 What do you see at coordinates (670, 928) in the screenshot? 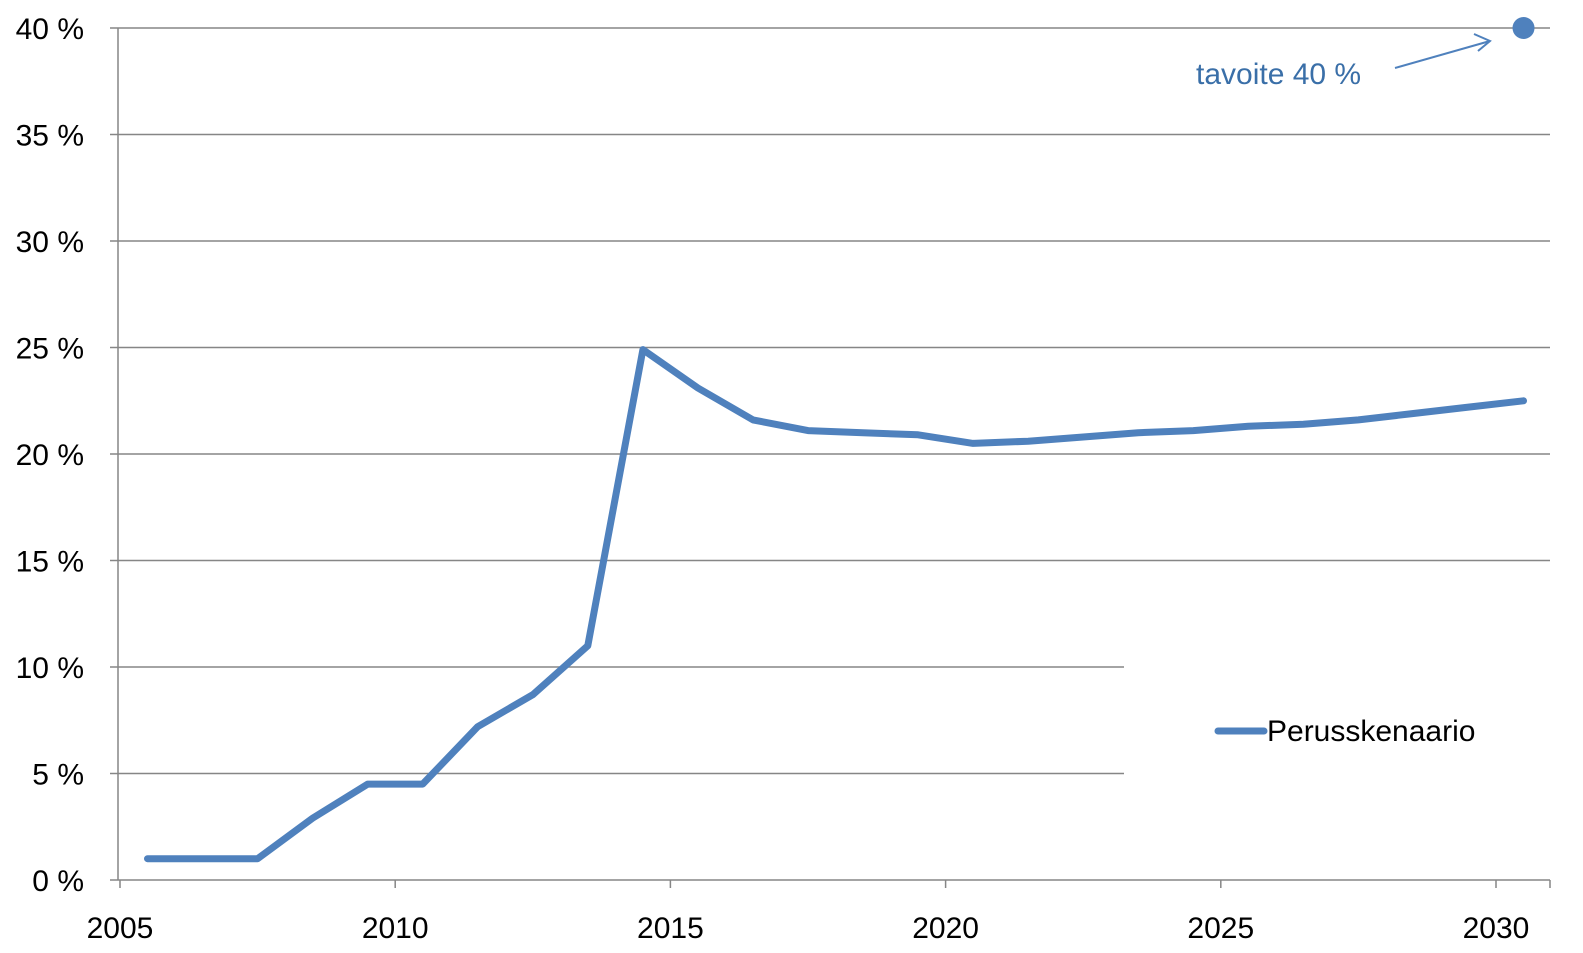
I see `x-tick-label: 2015` at bounding box center [670, 928].